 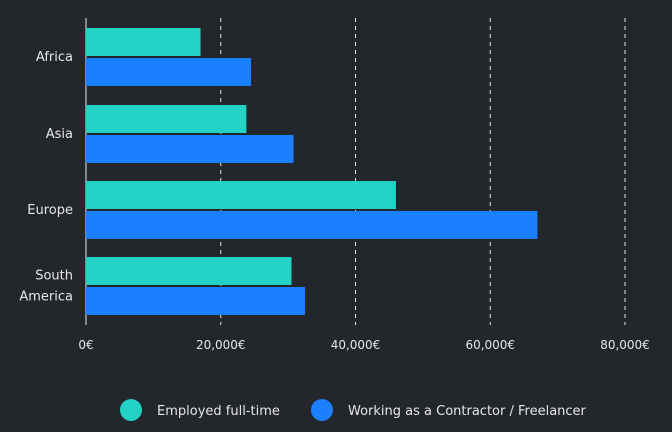 I want to click on category-label-3-1: America, so click(x=46, y=297).